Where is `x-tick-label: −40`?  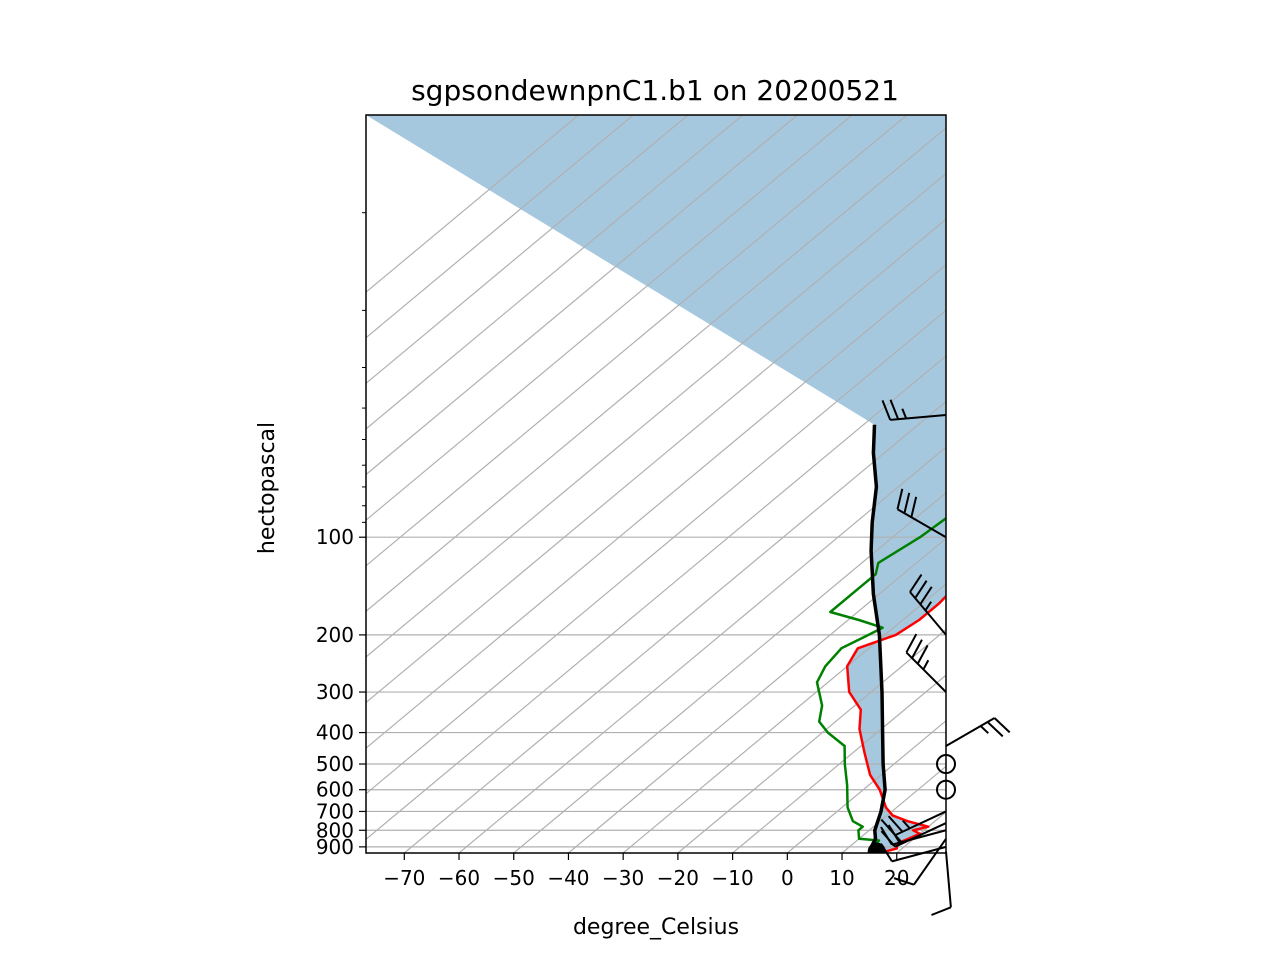 x-tick-label: −40 is located at coordinates (568, 878).